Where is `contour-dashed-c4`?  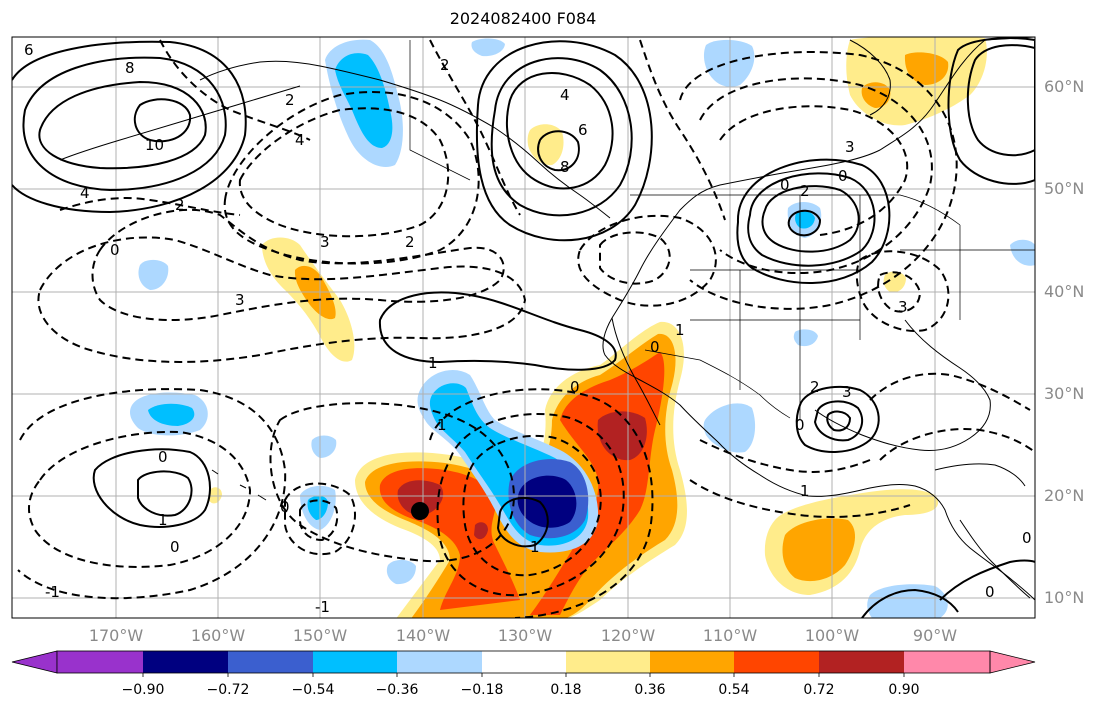 contour-dashed-c4 is located at coordinates (902, 291).